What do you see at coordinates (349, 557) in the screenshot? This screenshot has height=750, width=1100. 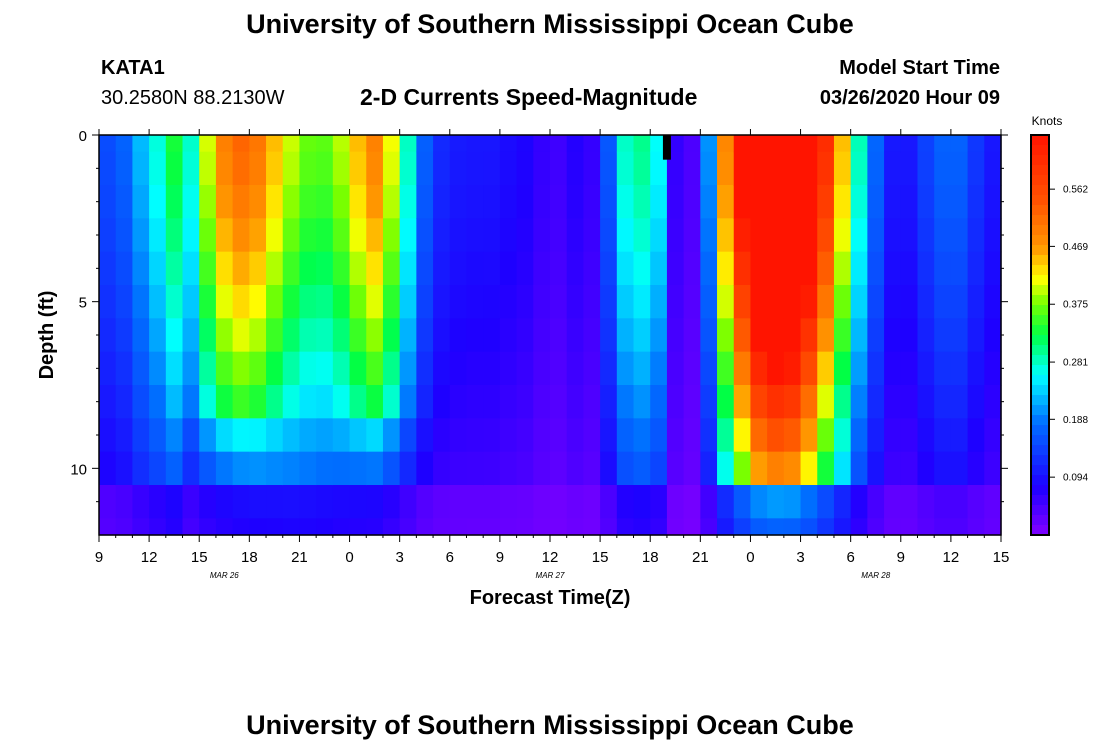 I see `x-tick-label: 0` at bounding box center [349, 557].